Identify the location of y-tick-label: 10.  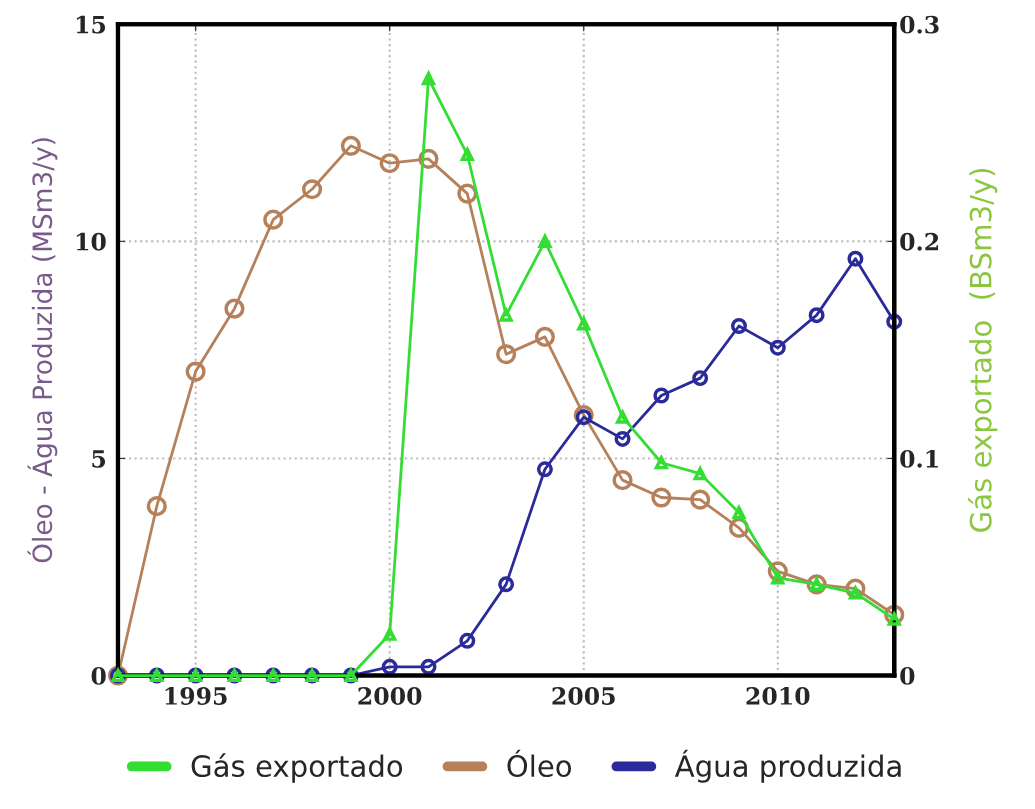
(91, 241).